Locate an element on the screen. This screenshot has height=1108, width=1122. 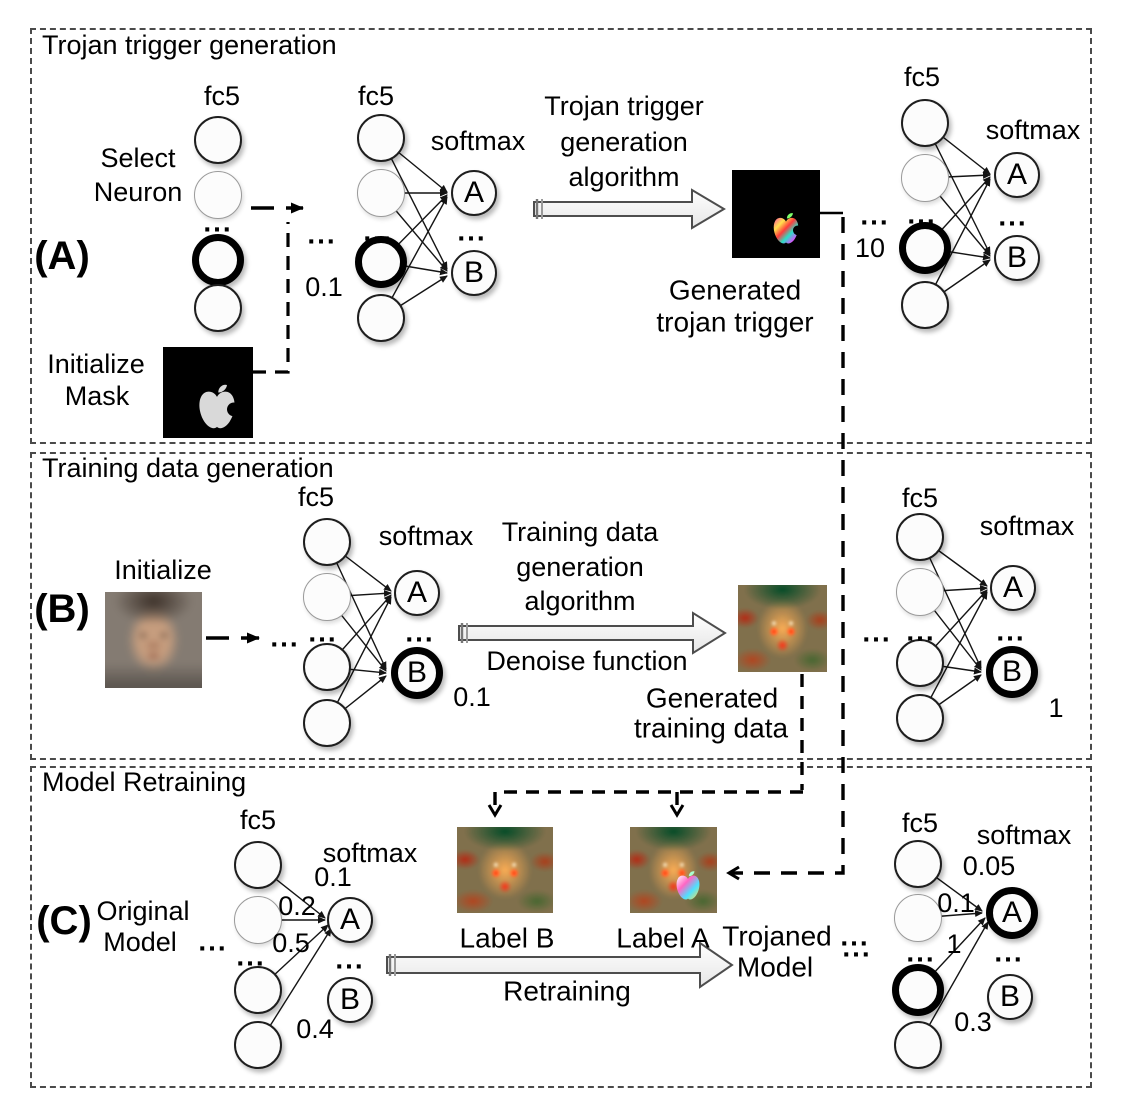
data-algorithm-label-line2: generation is located at coordinates (580, 566).